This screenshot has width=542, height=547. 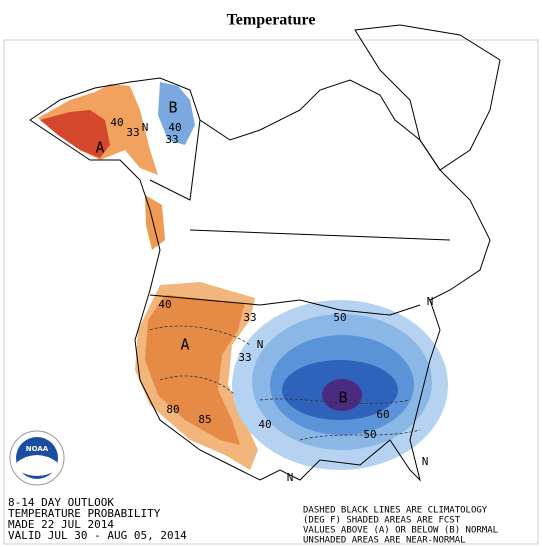 I want to click on outlook-line: MADE 22 JUL 2014, so click(x=61, y=524).